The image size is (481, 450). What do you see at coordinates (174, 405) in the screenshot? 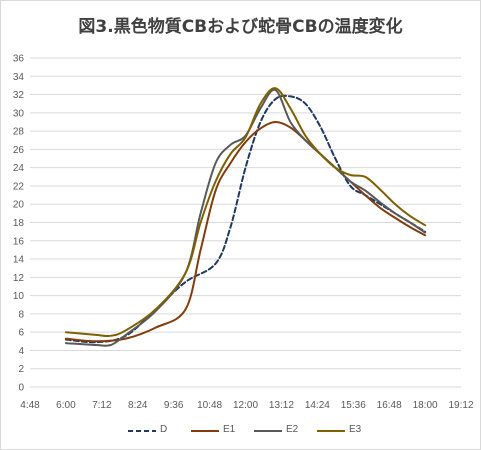
I see `x-tick-label: 9:36` at bounding box center [174, 405].